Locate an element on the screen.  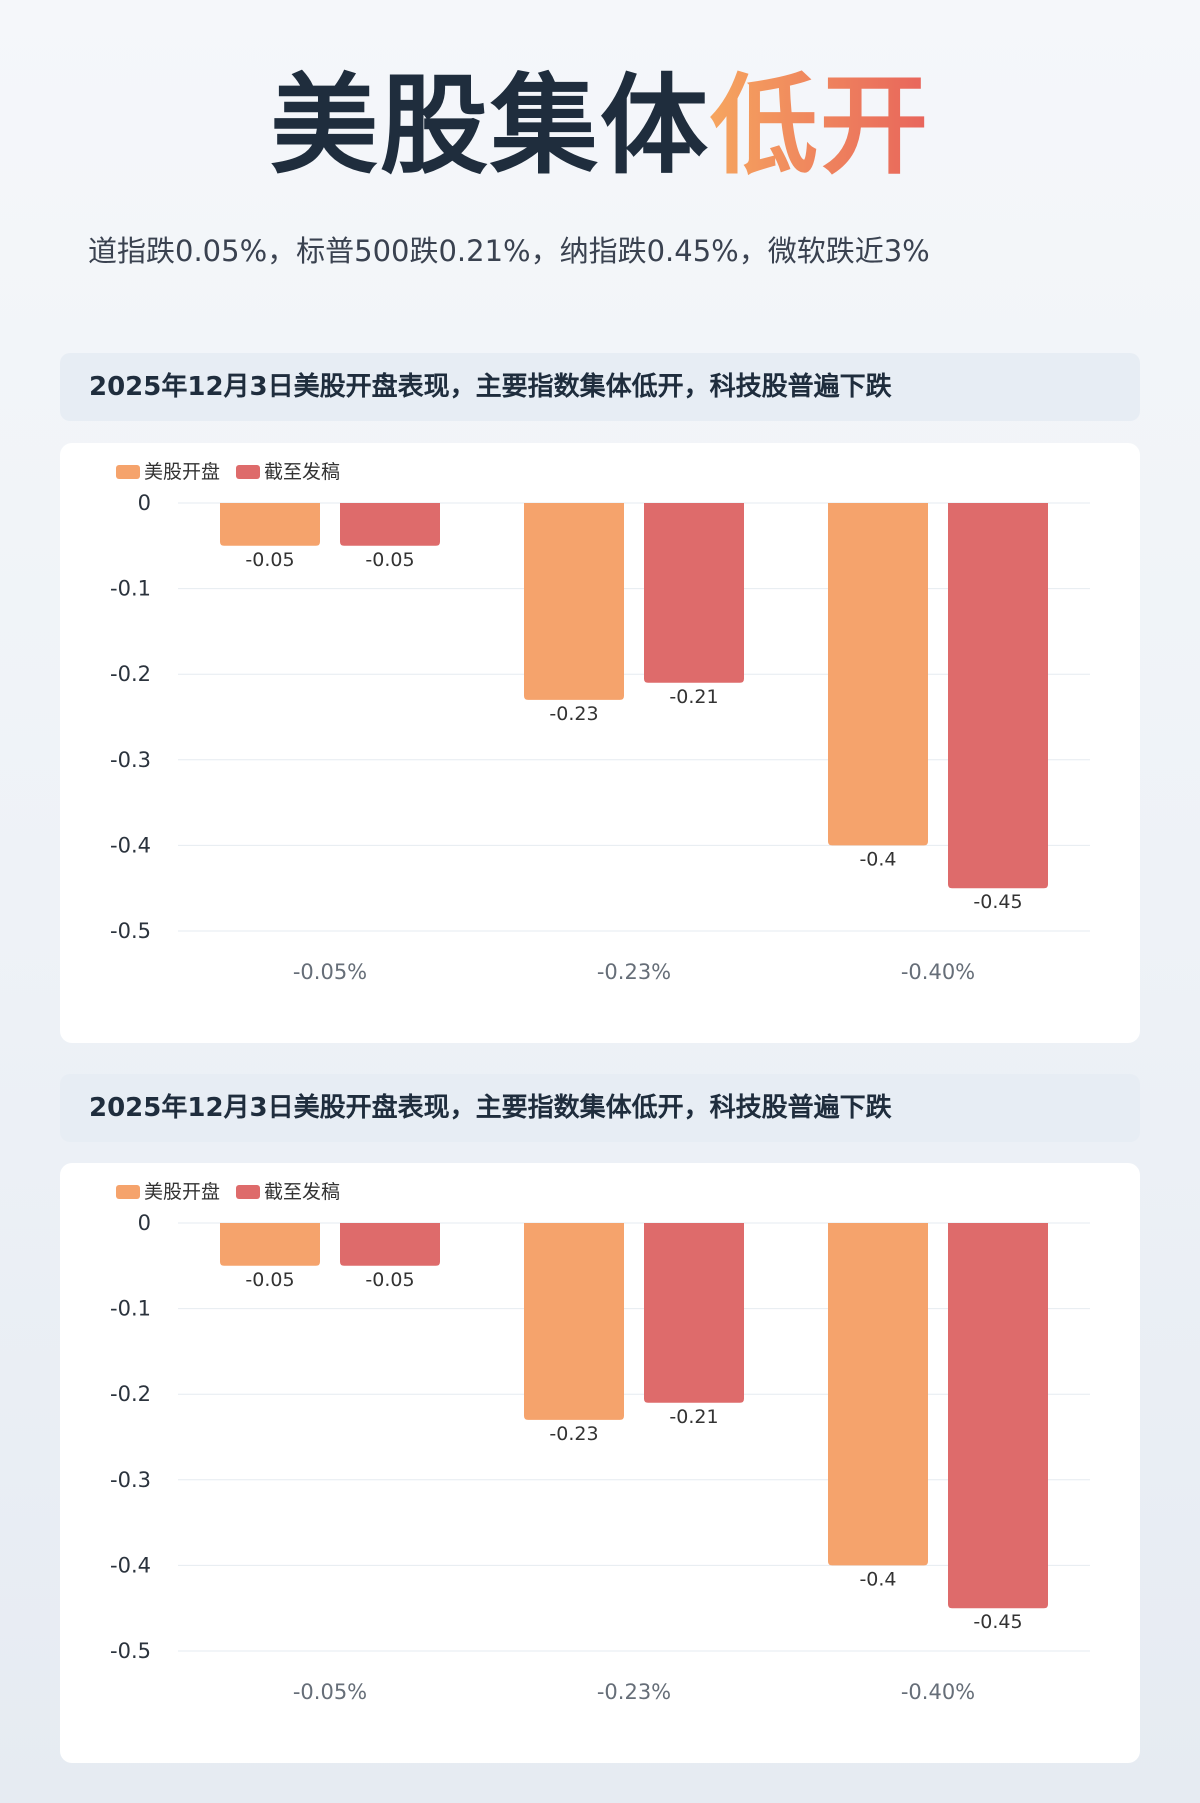
page-title-main: 美股集体 is located at coordinates (489, 126).